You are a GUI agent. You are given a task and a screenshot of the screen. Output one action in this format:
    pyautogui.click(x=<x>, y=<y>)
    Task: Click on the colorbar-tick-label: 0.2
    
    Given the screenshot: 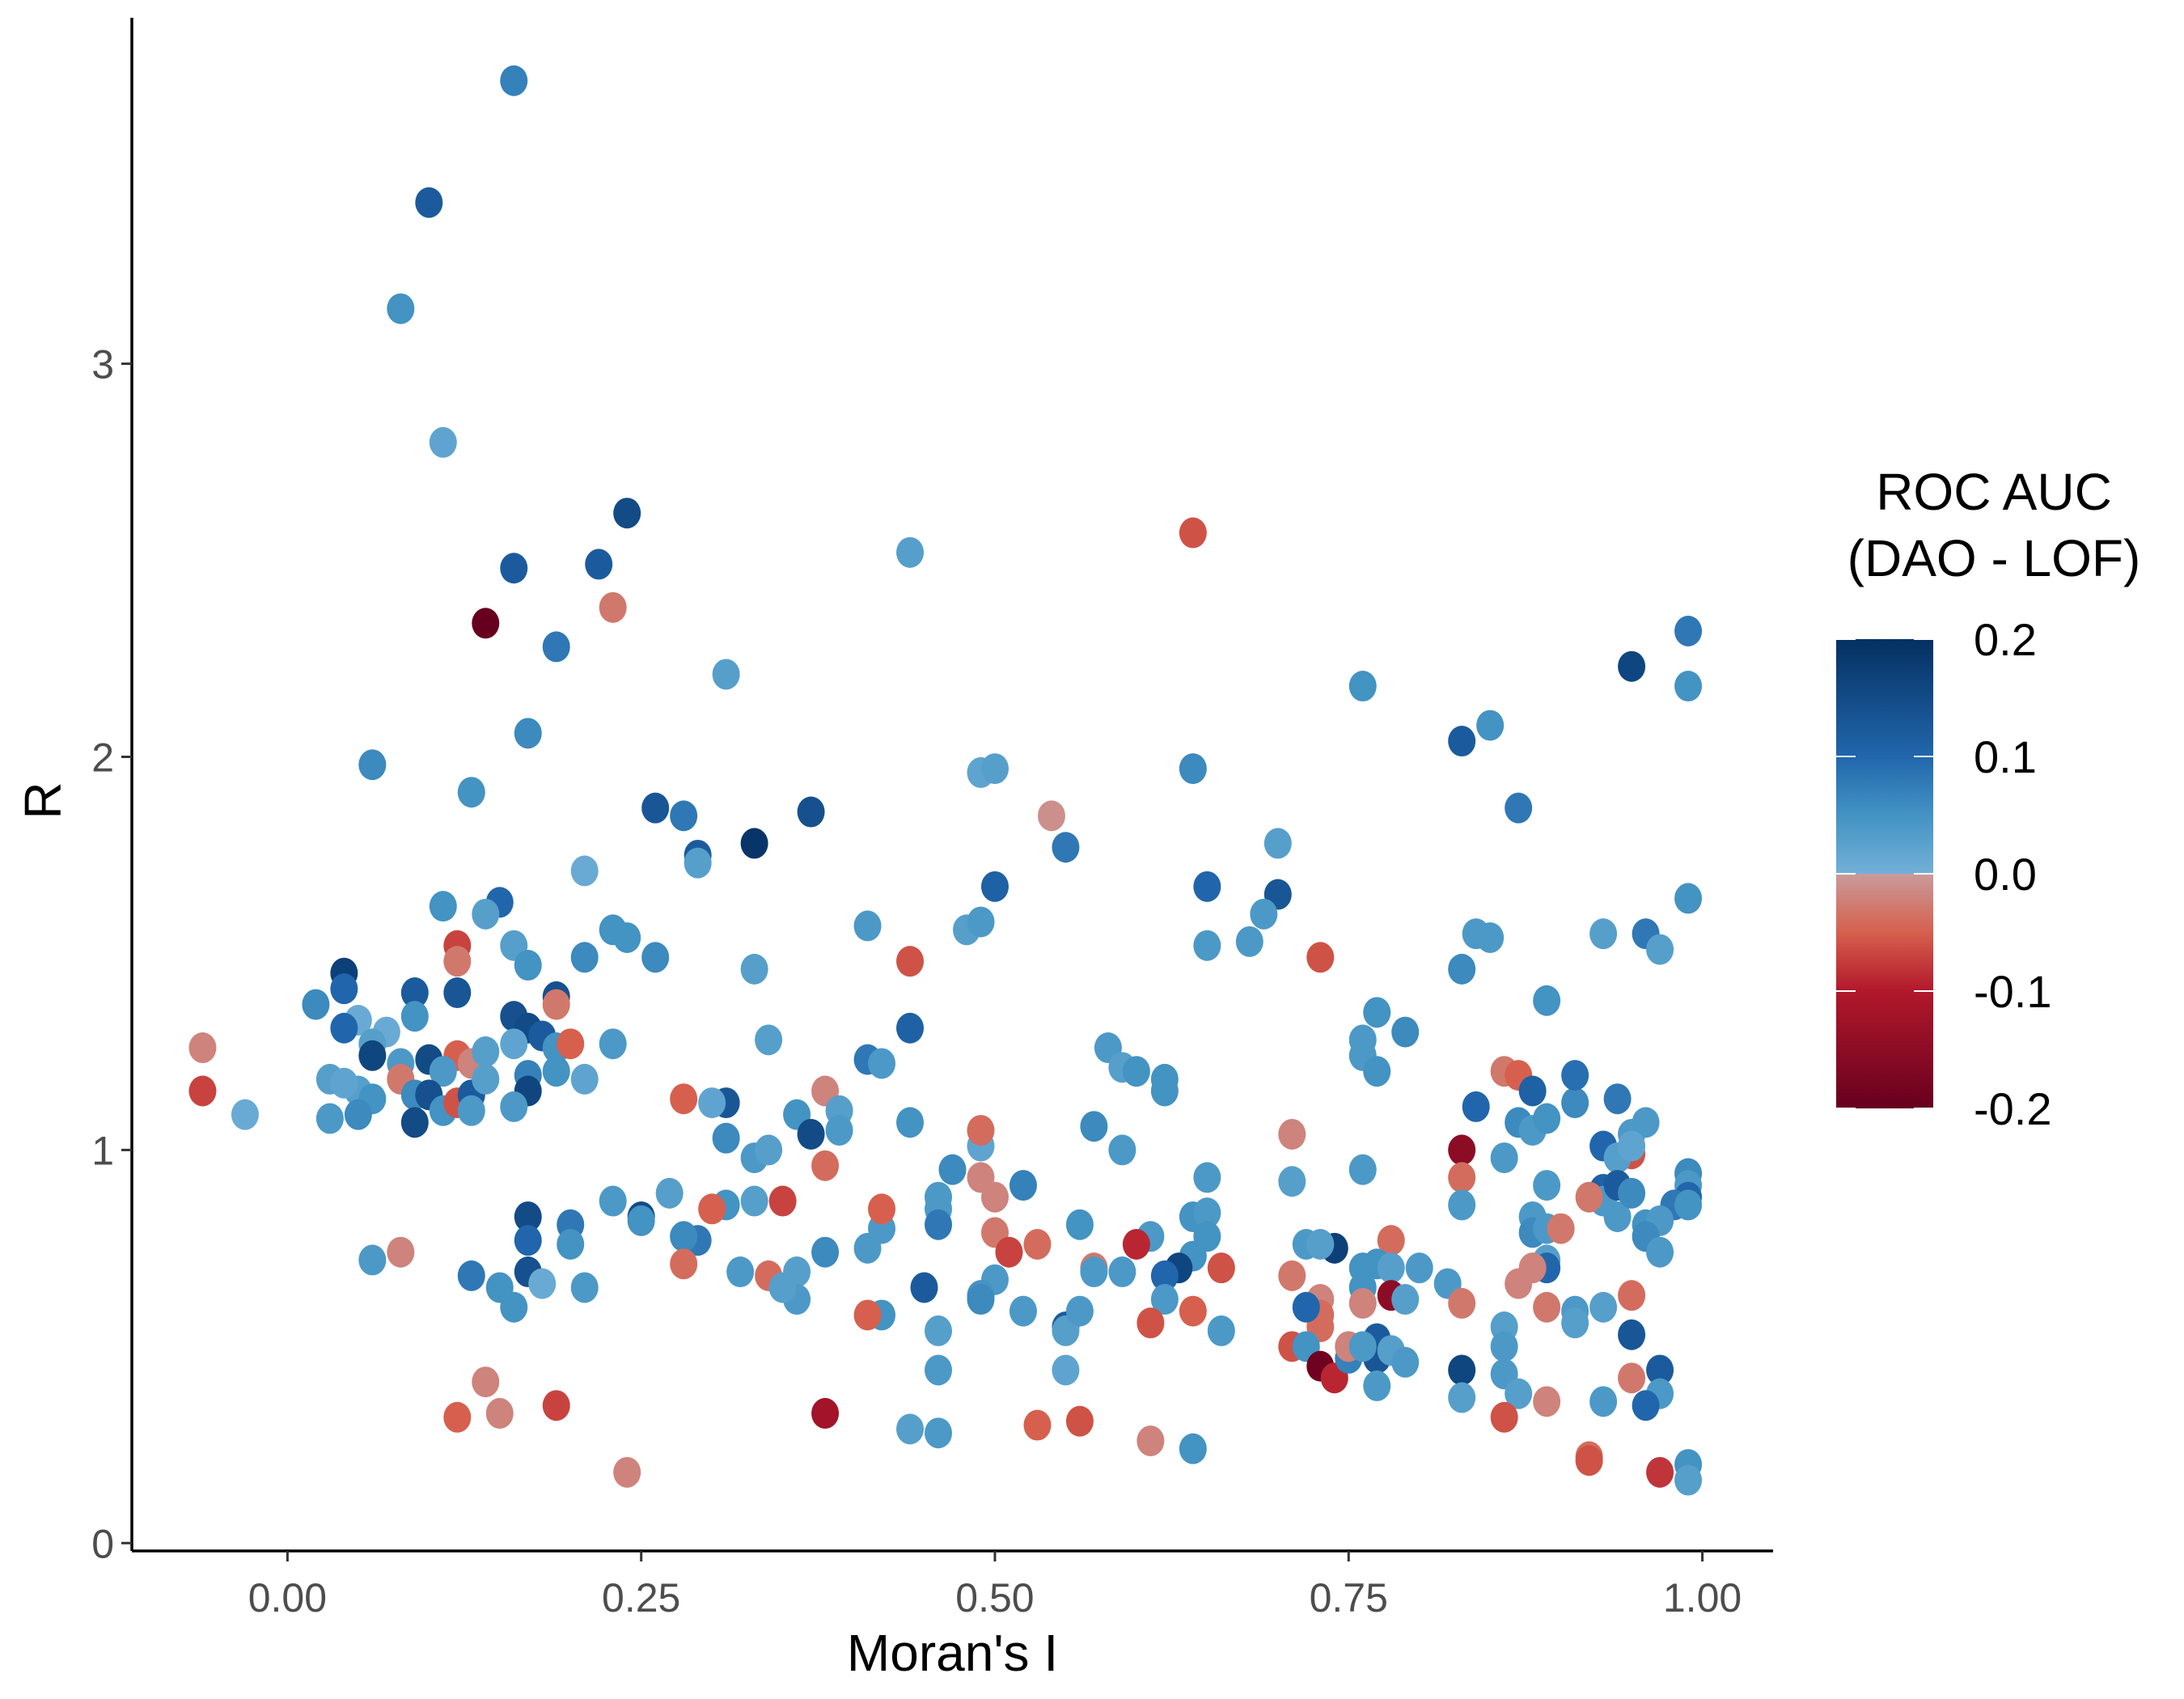 What is the action you would take?
    pyautogui.click(x=2006, y=639)
    